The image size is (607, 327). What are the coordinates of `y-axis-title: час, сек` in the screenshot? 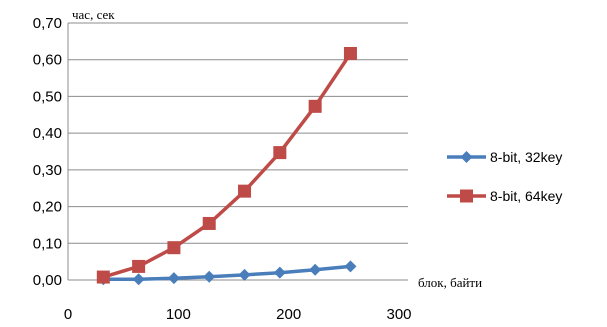 It's located at (93, 14).